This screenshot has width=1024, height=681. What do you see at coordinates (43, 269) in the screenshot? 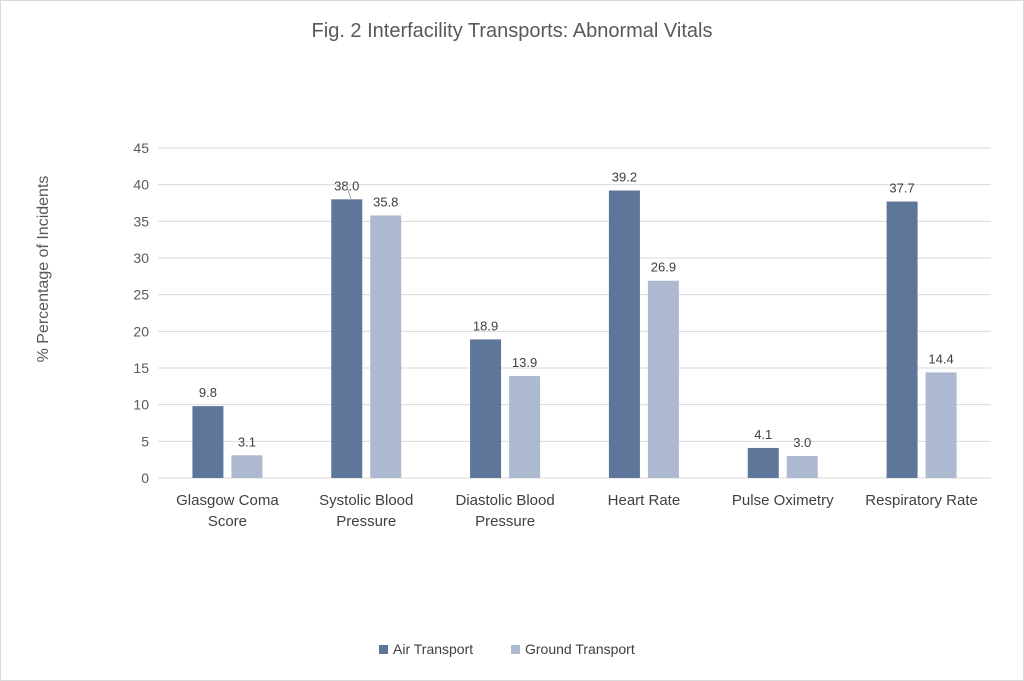
I see `y-axis-title: % Percentage of Incidents` at bounding box center [43, 269].